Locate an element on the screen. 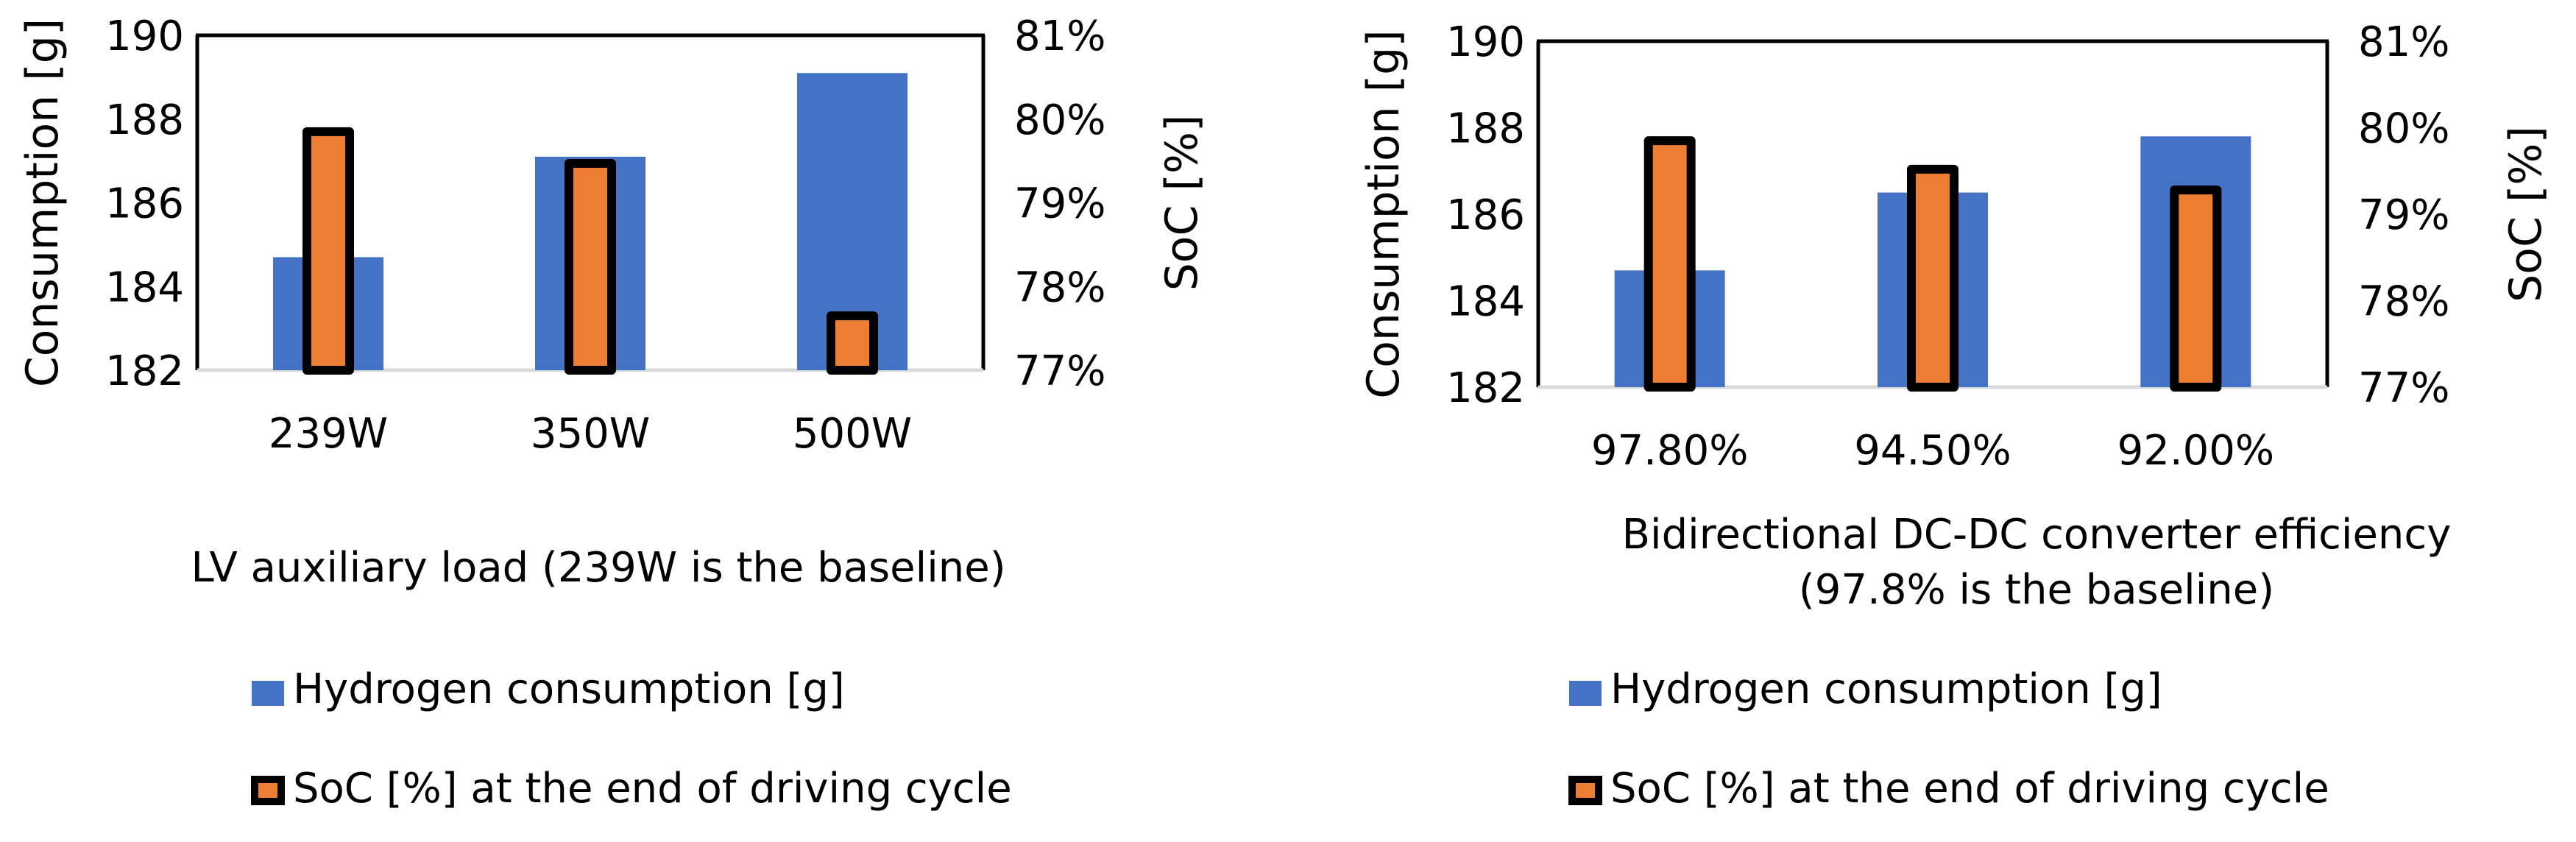 This screenshot has height=842, width=2576. x-tick-label: 92.00% is located at coordinates (2196, 451).